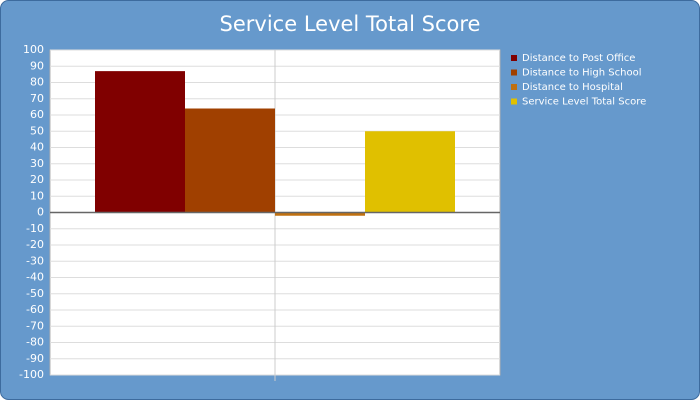 The width and height of the screenshot is (700, 400). What do you see at coordinates (35, 309) in the screenshot?
I see `y-tick-label: -60` at bounding box center [35, 309].